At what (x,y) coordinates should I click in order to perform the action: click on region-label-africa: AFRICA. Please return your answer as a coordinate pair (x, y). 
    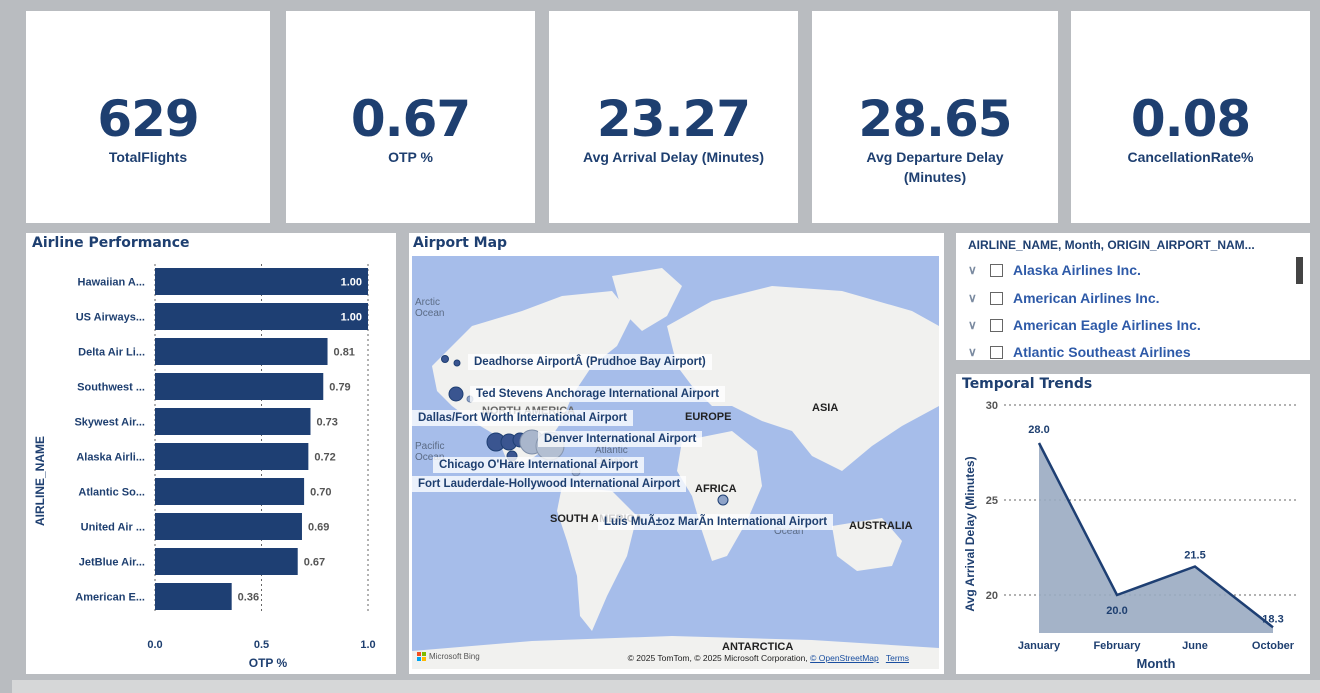
    Looking at the image, I should click on (716, 489).